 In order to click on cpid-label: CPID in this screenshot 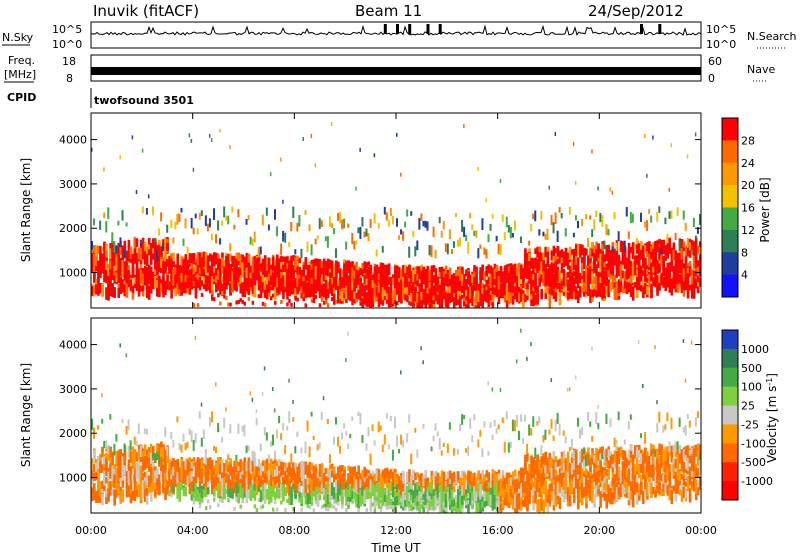, I will do `click(21, 97)`.